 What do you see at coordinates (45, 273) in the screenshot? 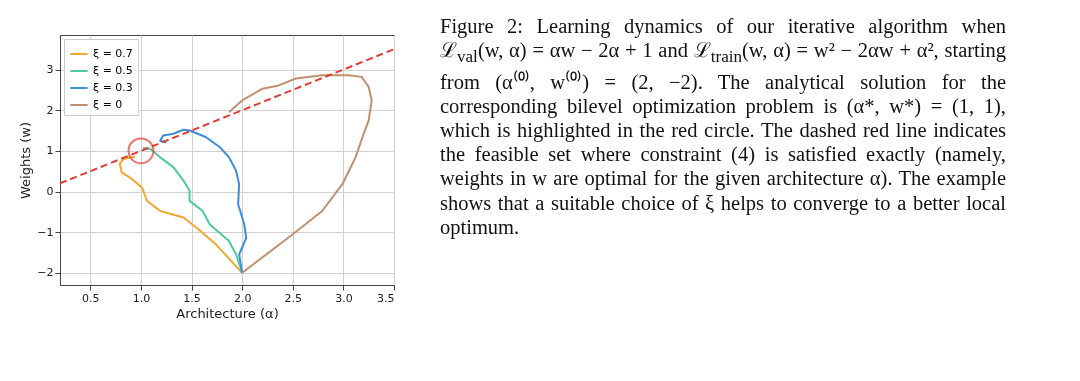
I see `y-tick-label: −2` at bounding box center [45, 273].